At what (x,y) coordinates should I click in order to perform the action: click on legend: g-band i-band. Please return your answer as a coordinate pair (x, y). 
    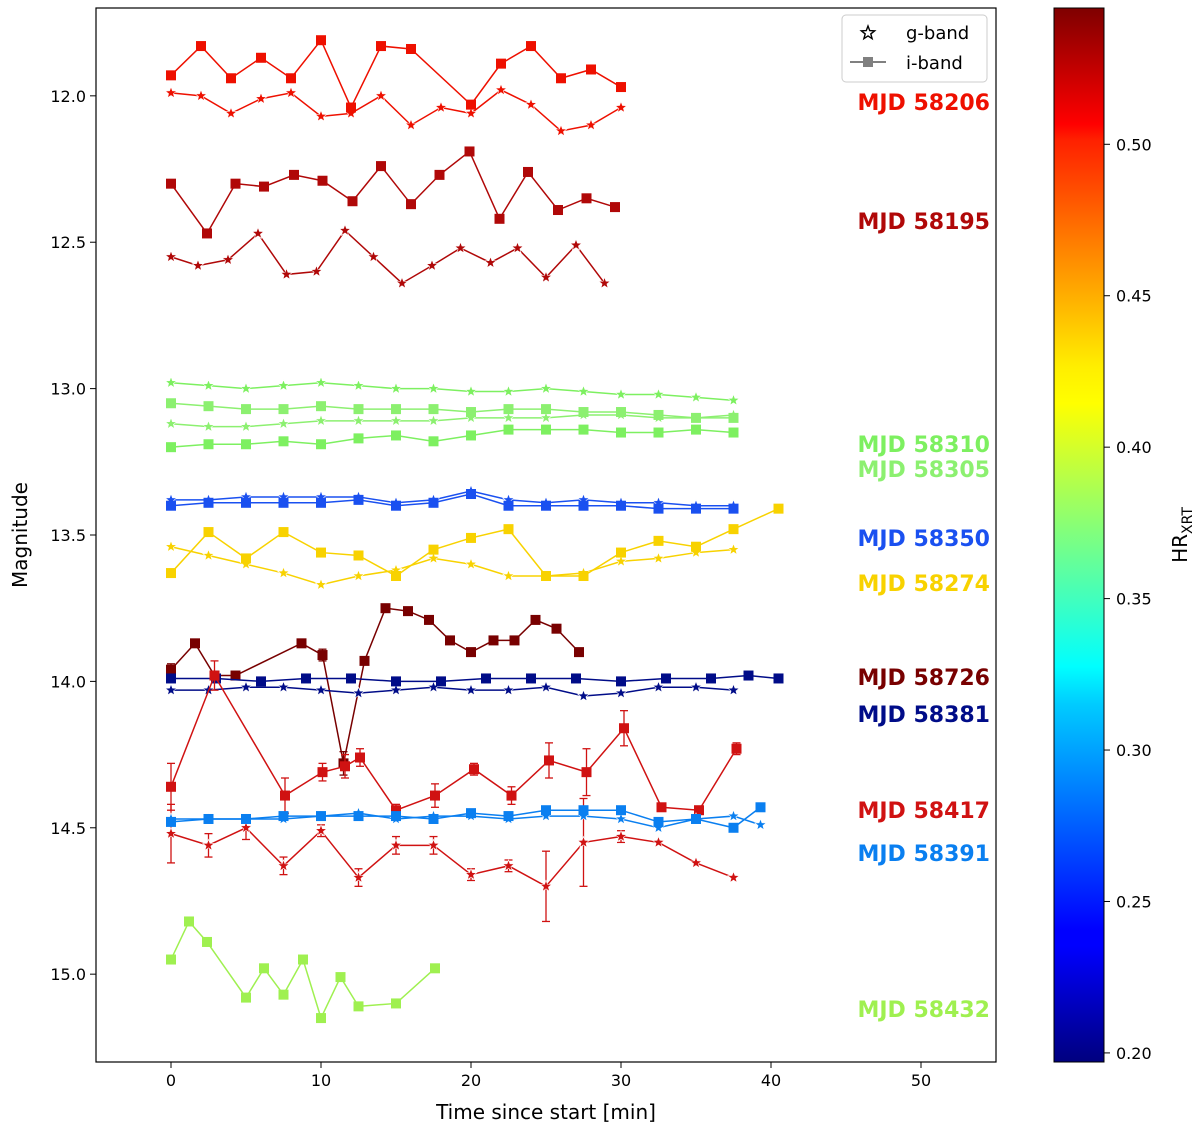
    Looking at the image, I should click on (914, 48).